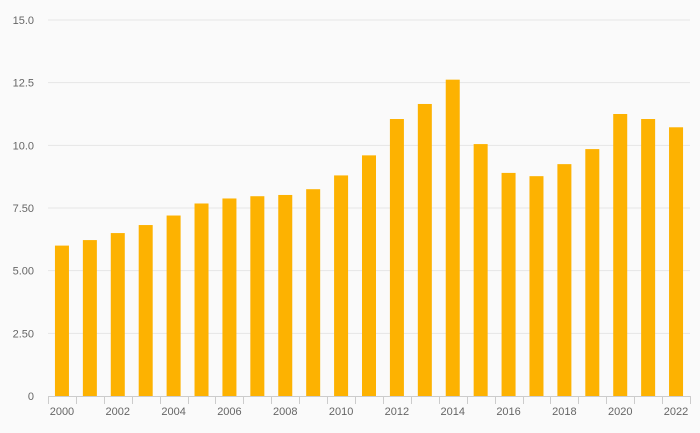 Image resolution: width=700 pixels, height=433 pixels. Describe the element at coordinates (201, 299) in the screenshot. I see `bar-2005` at that location.